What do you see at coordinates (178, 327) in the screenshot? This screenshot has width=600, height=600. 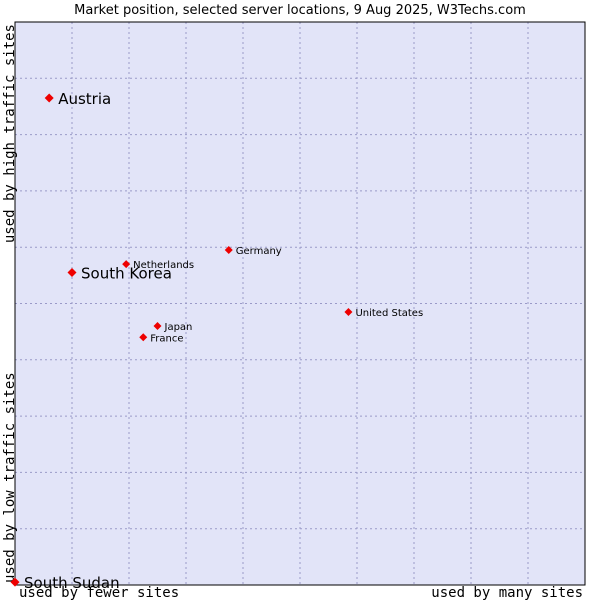 I see `point-label: Japan` at bounding box center [178, 327].